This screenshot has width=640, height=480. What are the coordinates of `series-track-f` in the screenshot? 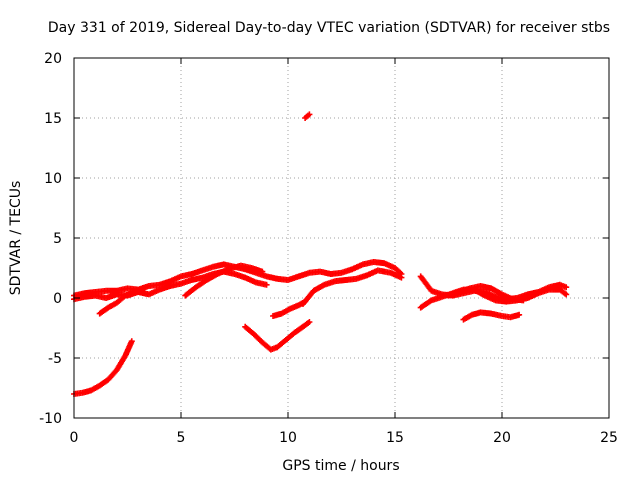 It's located at (103, 367).